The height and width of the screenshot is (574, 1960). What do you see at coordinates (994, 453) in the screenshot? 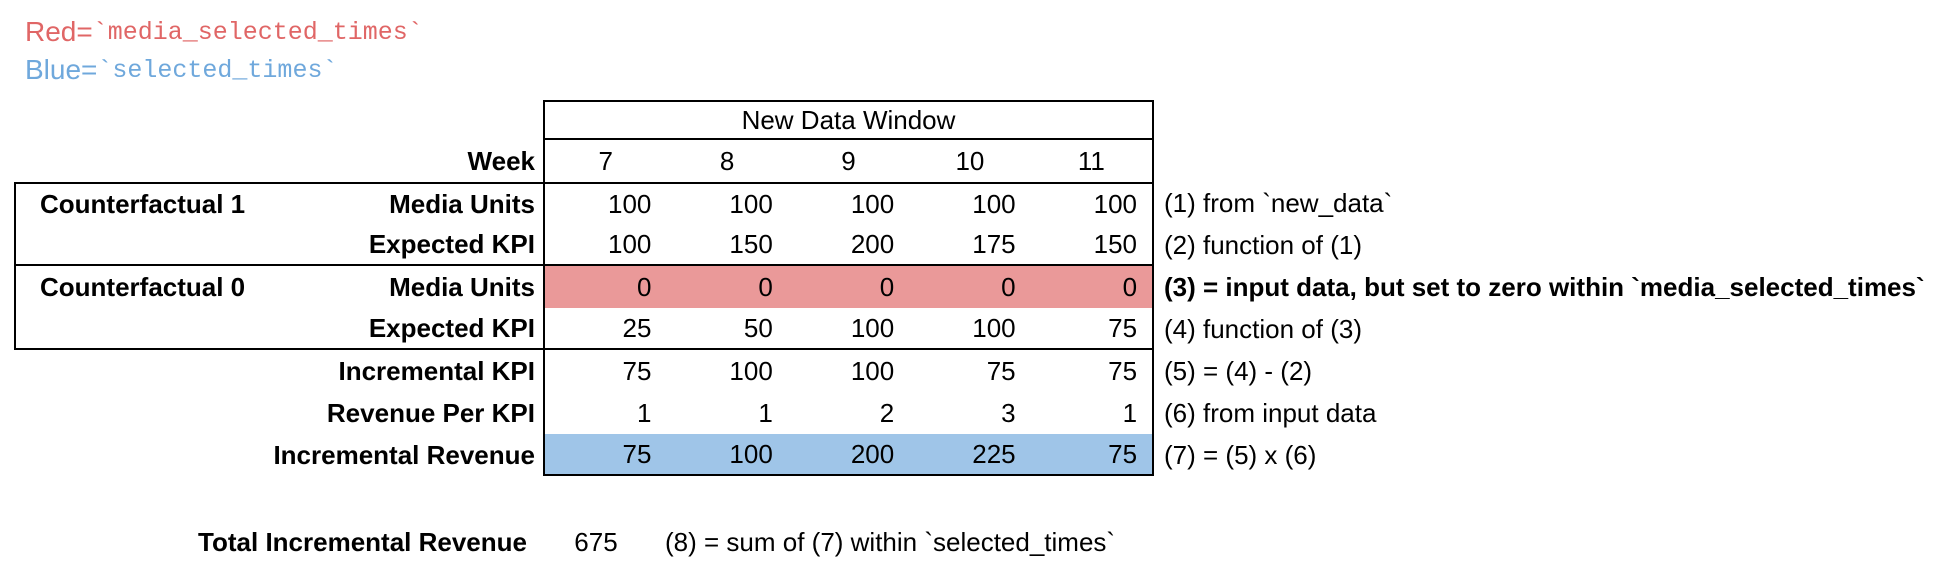
I see `data-cell: 225` at bounding box center [994, 453].